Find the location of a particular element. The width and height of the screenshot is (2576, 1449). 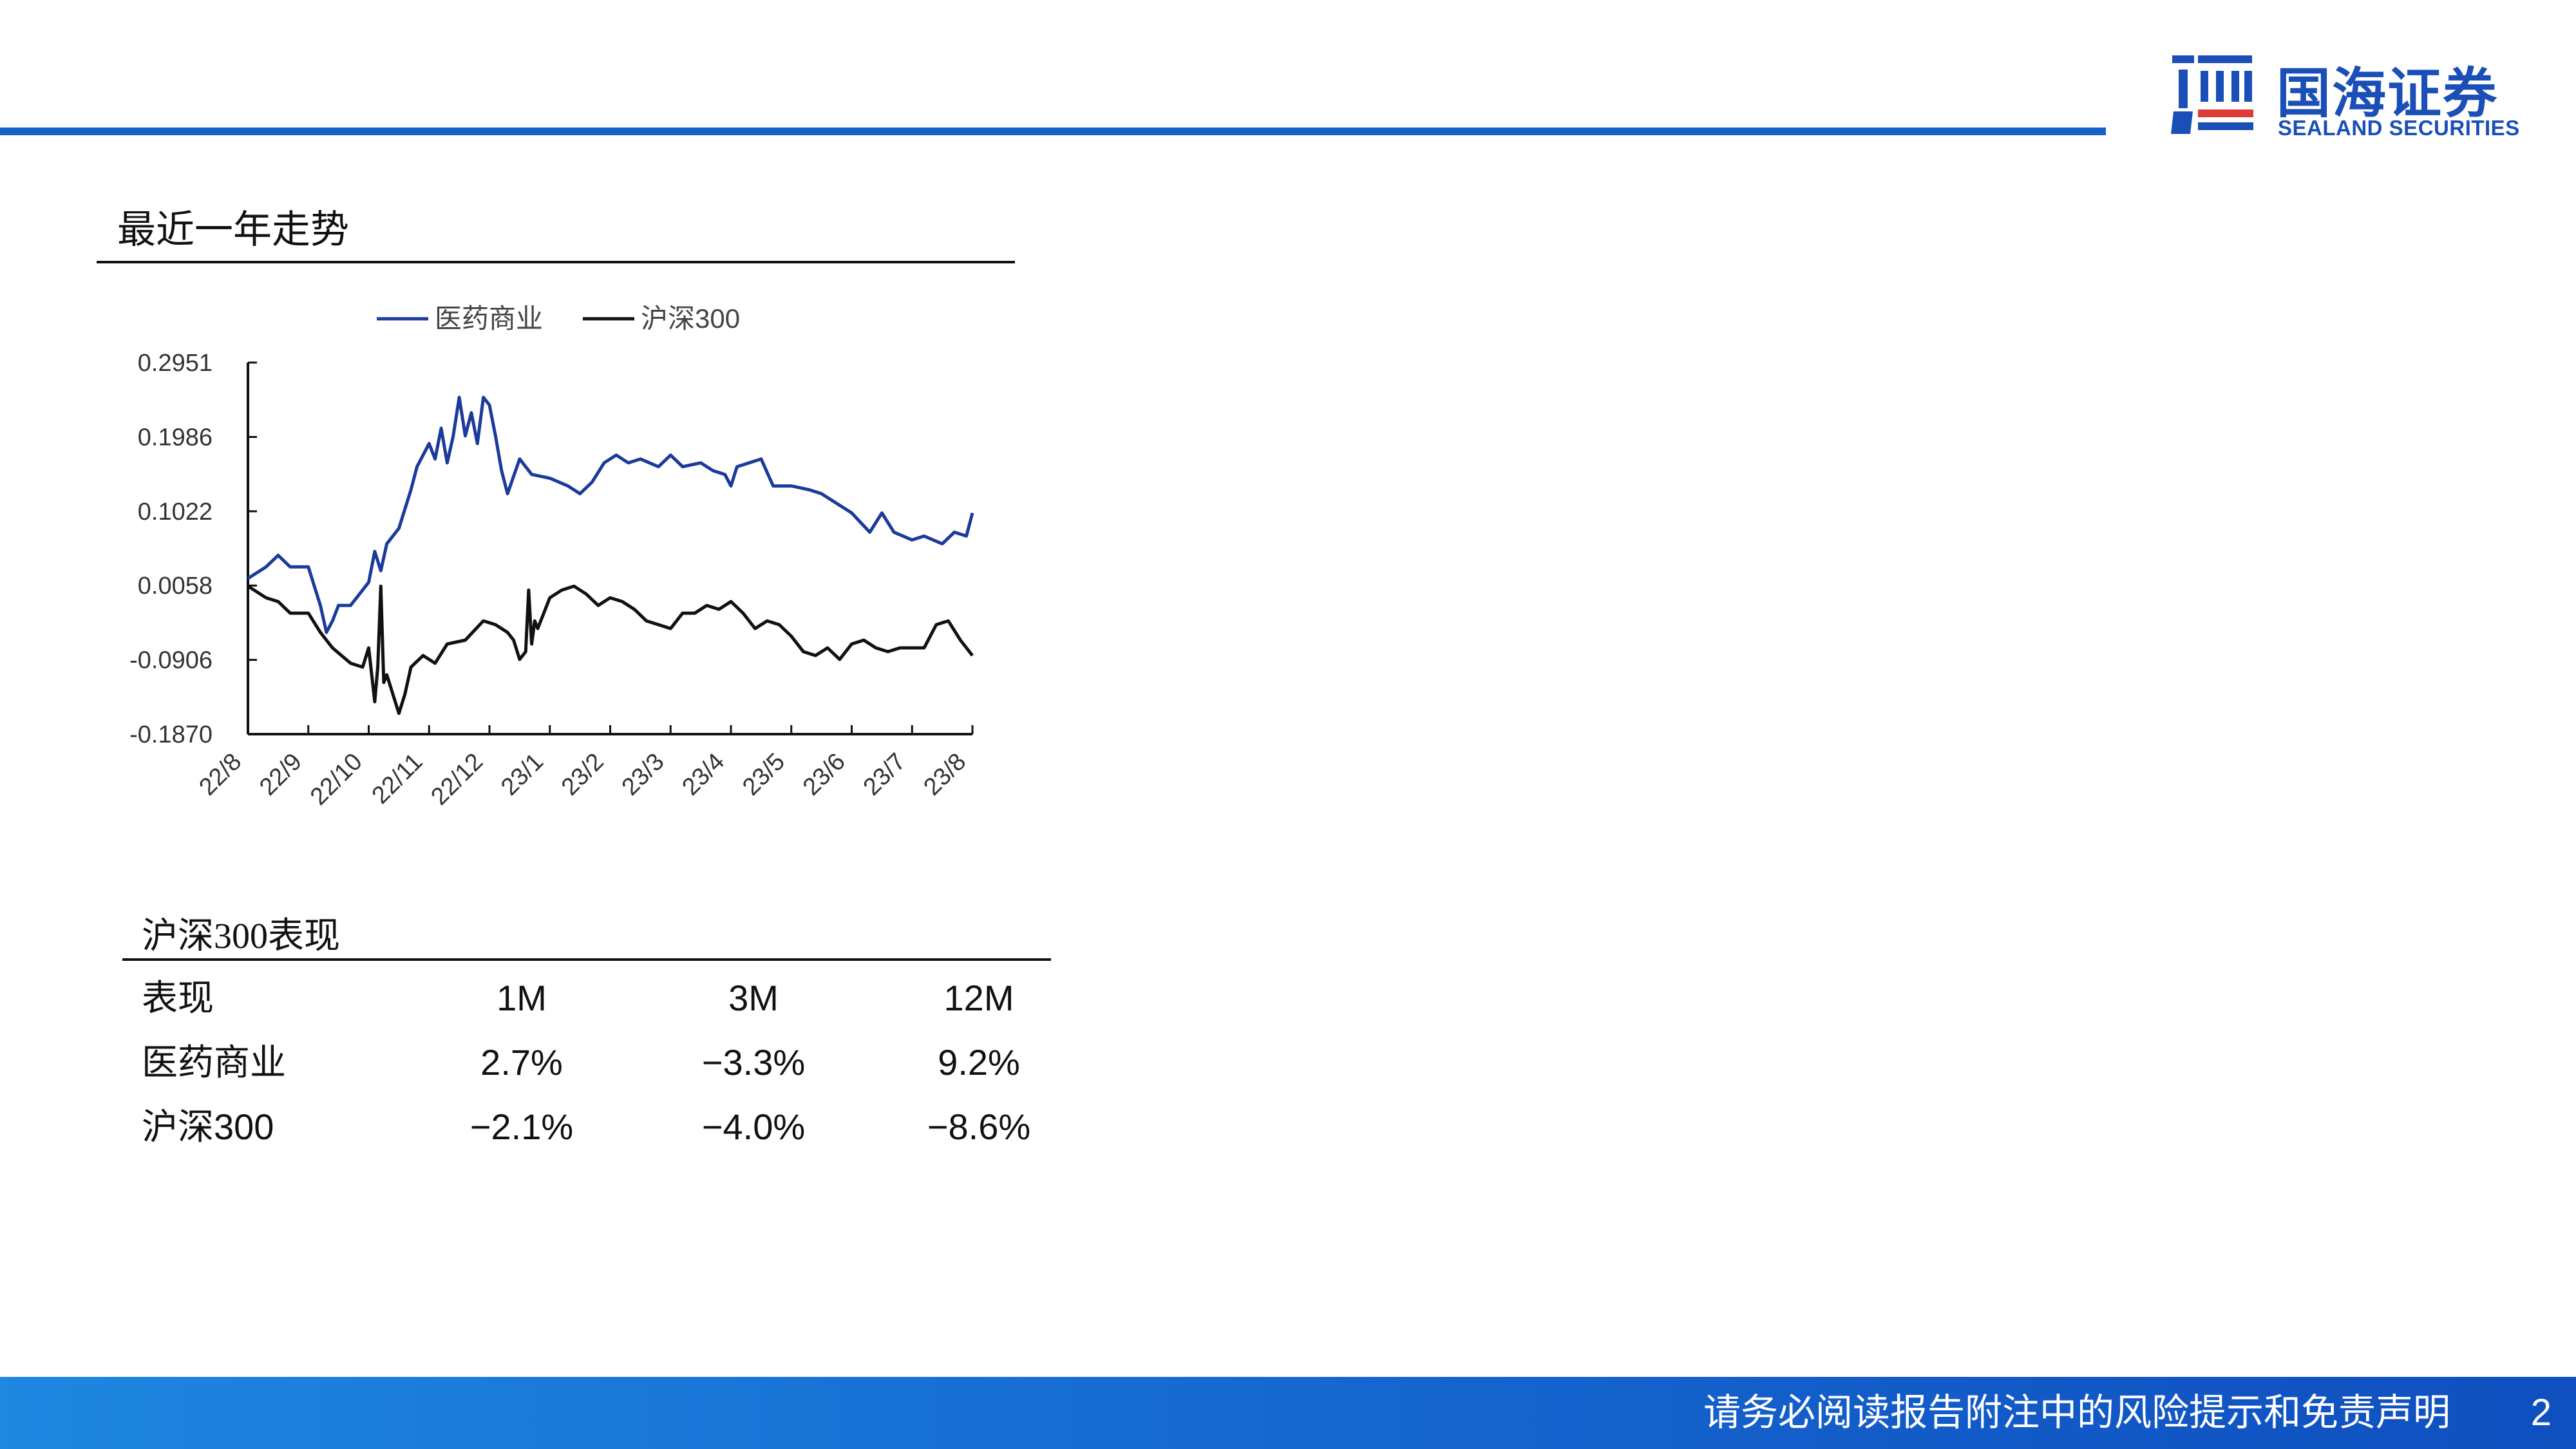

table-cell: 沪深300 is located at coordinates (208, 1126).